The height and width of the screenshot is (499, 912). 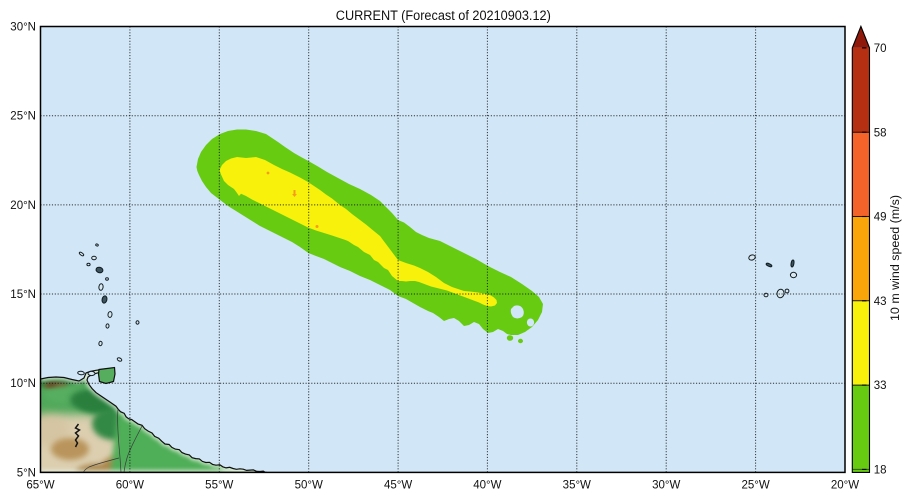 What do you see at coordinates (398, 486) in the screenshot?
I see `svg-text: 45°W` at bounding box center [398, 486].